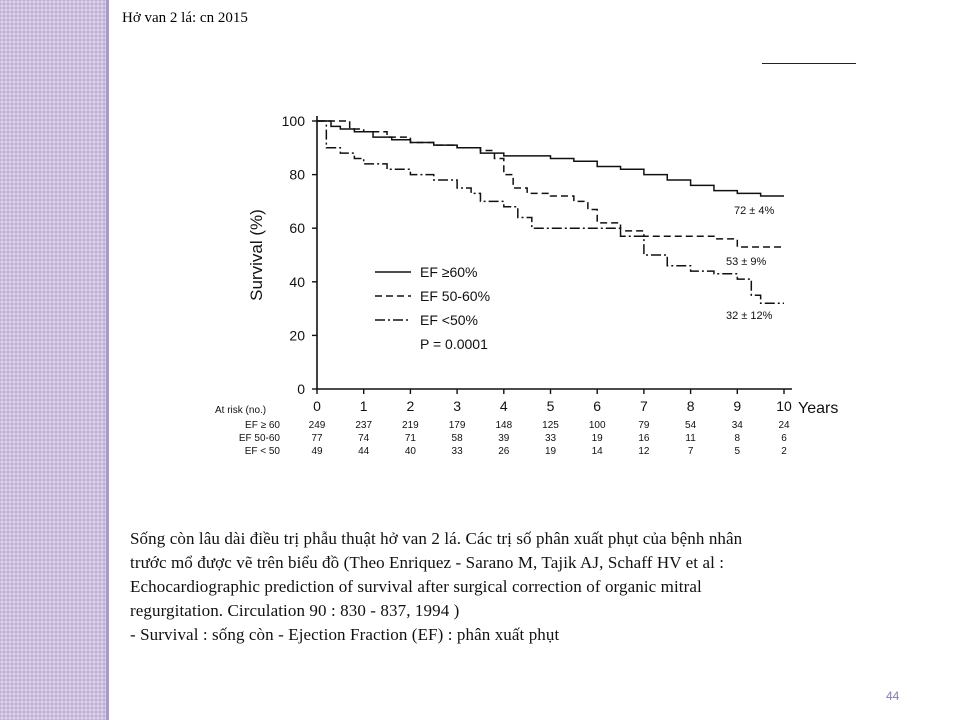  I want to click on y-axis-label: Survival (%), so click(256, 255).